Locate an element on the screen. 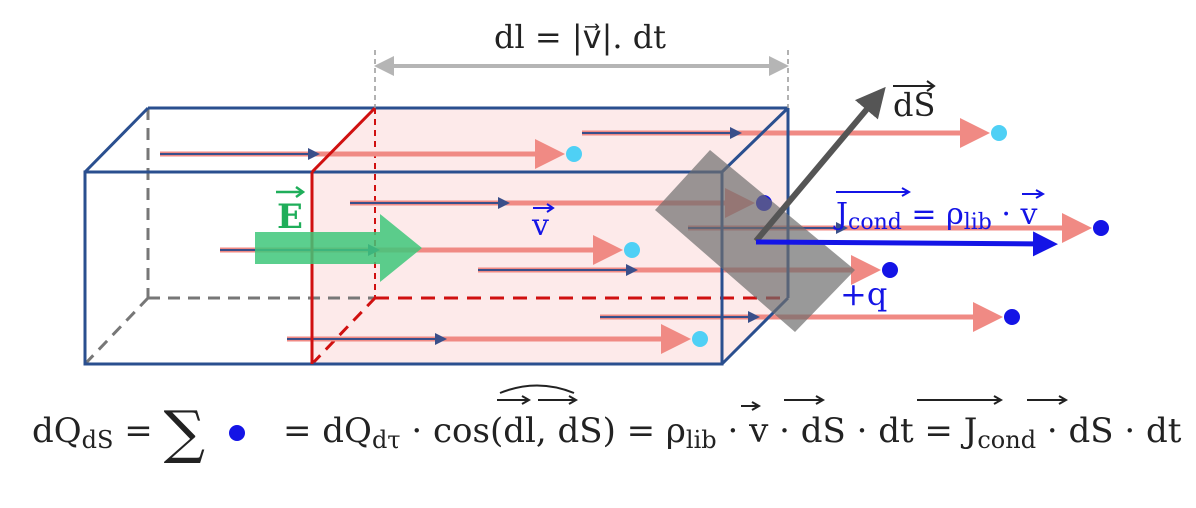 The height and width of the screenshot is (508, 1196). dS-label: dS is located at coordinates (914, 105).